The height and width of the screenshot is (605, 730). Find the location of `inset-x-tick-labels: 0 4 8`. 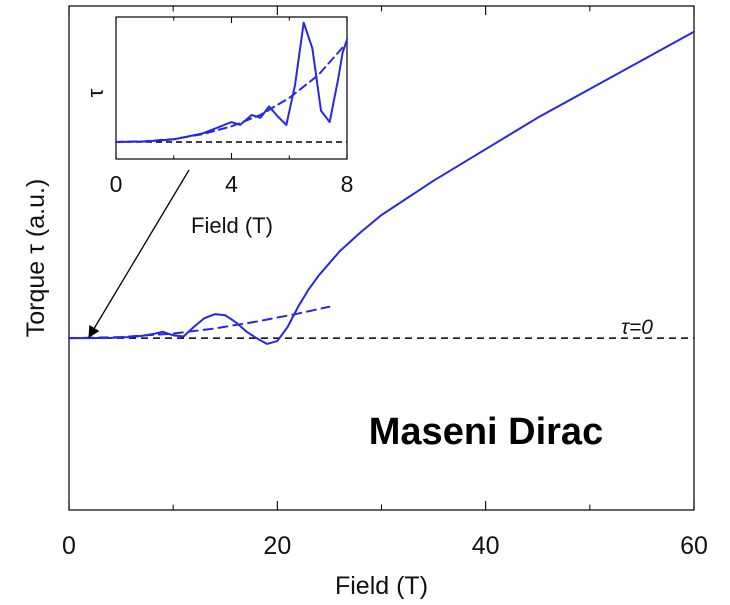

inset-x-tick-labels: 0 4 8 is located at coordinates (232, 184).